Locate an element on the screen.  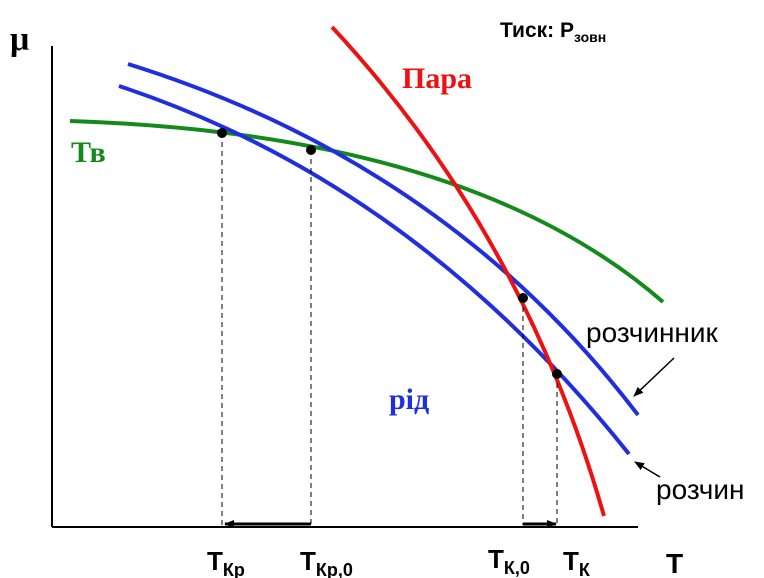
tick-t-k: TК is located at coordinates (577, 562).